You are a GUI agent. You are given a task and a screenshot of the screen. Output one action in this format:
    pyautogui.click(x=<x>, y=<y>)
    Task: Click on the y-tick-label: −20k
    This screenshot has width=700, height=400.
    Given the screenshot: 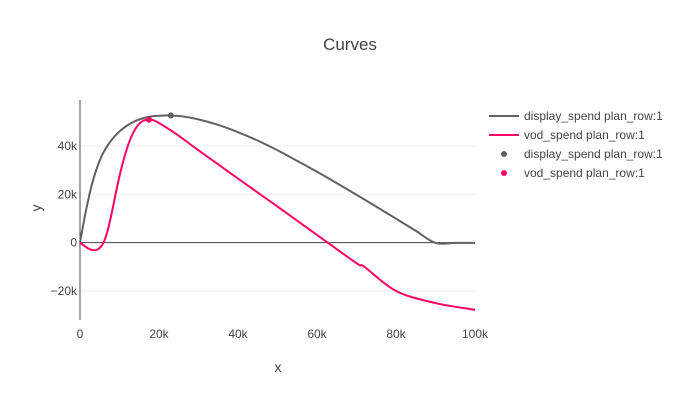 What is the action you would take?
    pyautogui.click(x=64, y=291)
    